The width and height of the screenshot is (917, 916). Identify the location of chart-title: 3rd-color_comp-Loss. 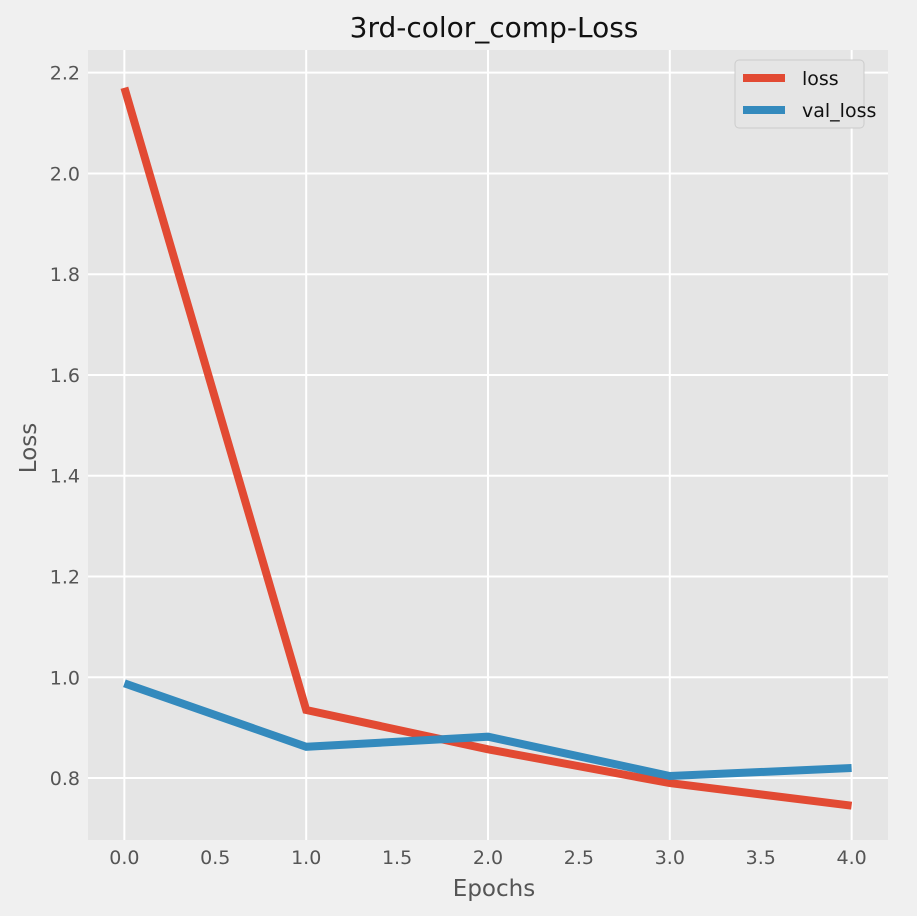
(494, 27).